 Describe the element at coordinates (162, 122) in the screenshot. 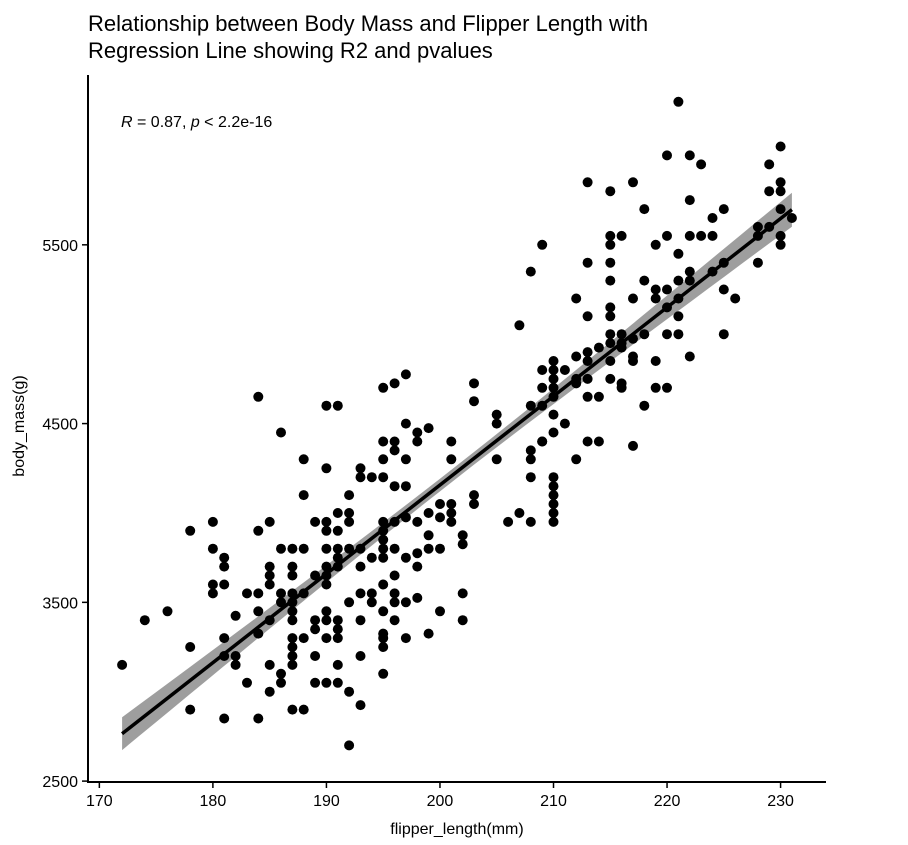

I see `r-value-text: = 0.87,` at that location.